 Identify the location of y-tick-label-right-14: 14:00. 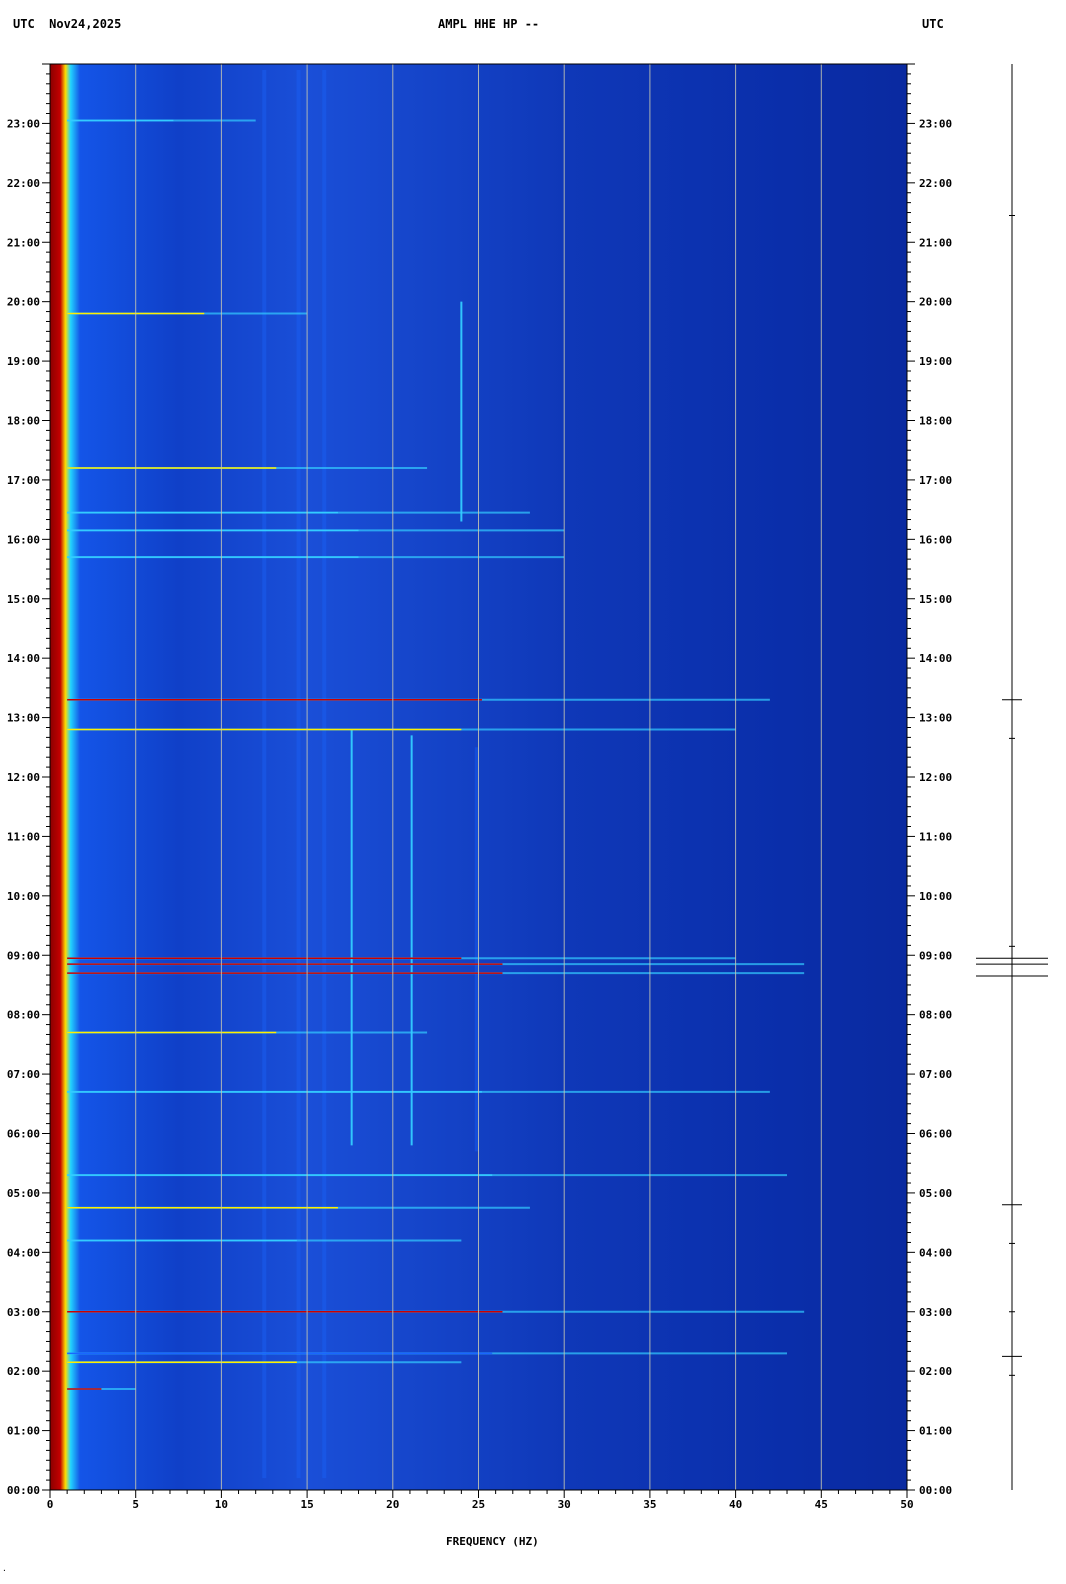
(935, 658).